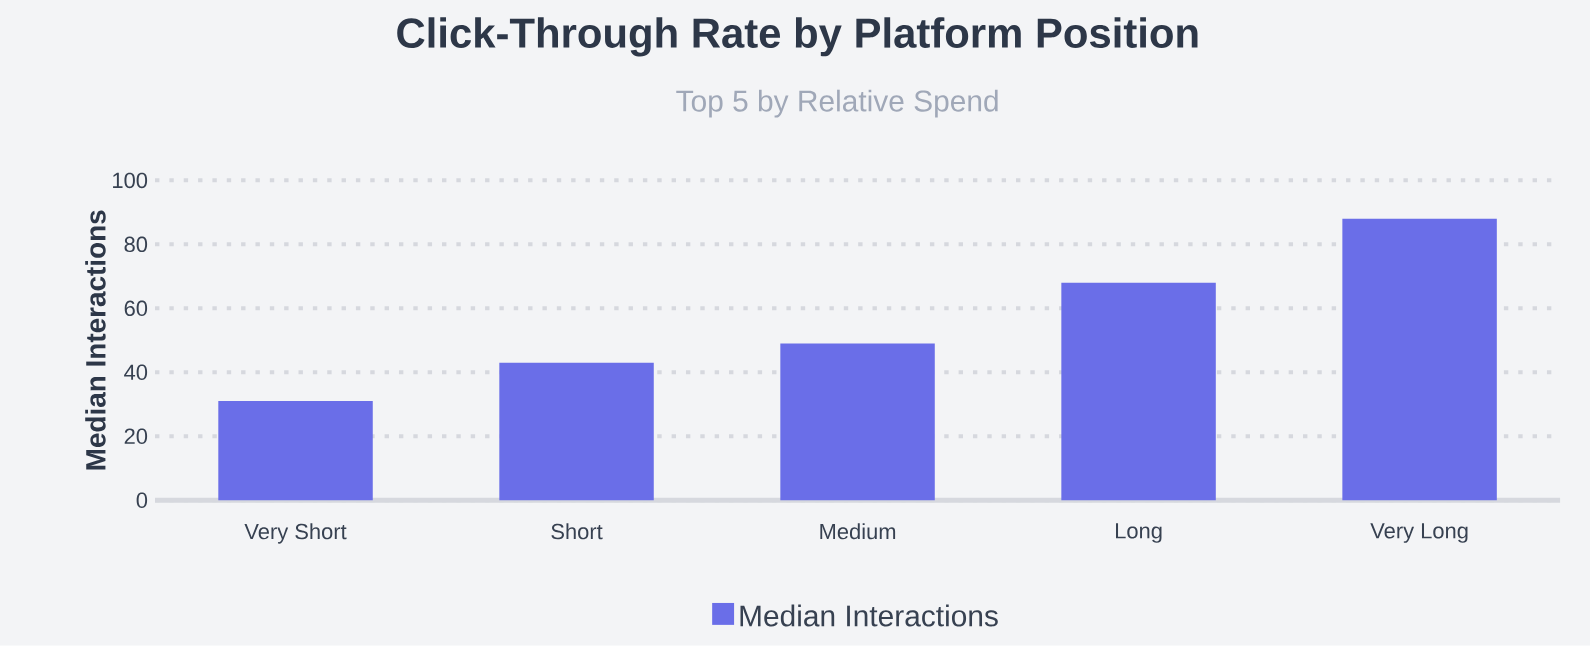  What do you see at coordinates (136, 308) in the screenshot?
I see `y-tick-label: 60` at bounding box center [136, 308].